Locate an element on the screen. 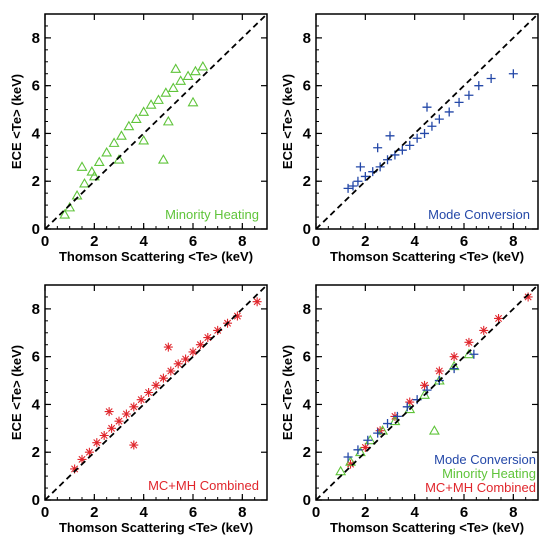  legend-entry: Mode Conversion is located at coordinates (485, 459).